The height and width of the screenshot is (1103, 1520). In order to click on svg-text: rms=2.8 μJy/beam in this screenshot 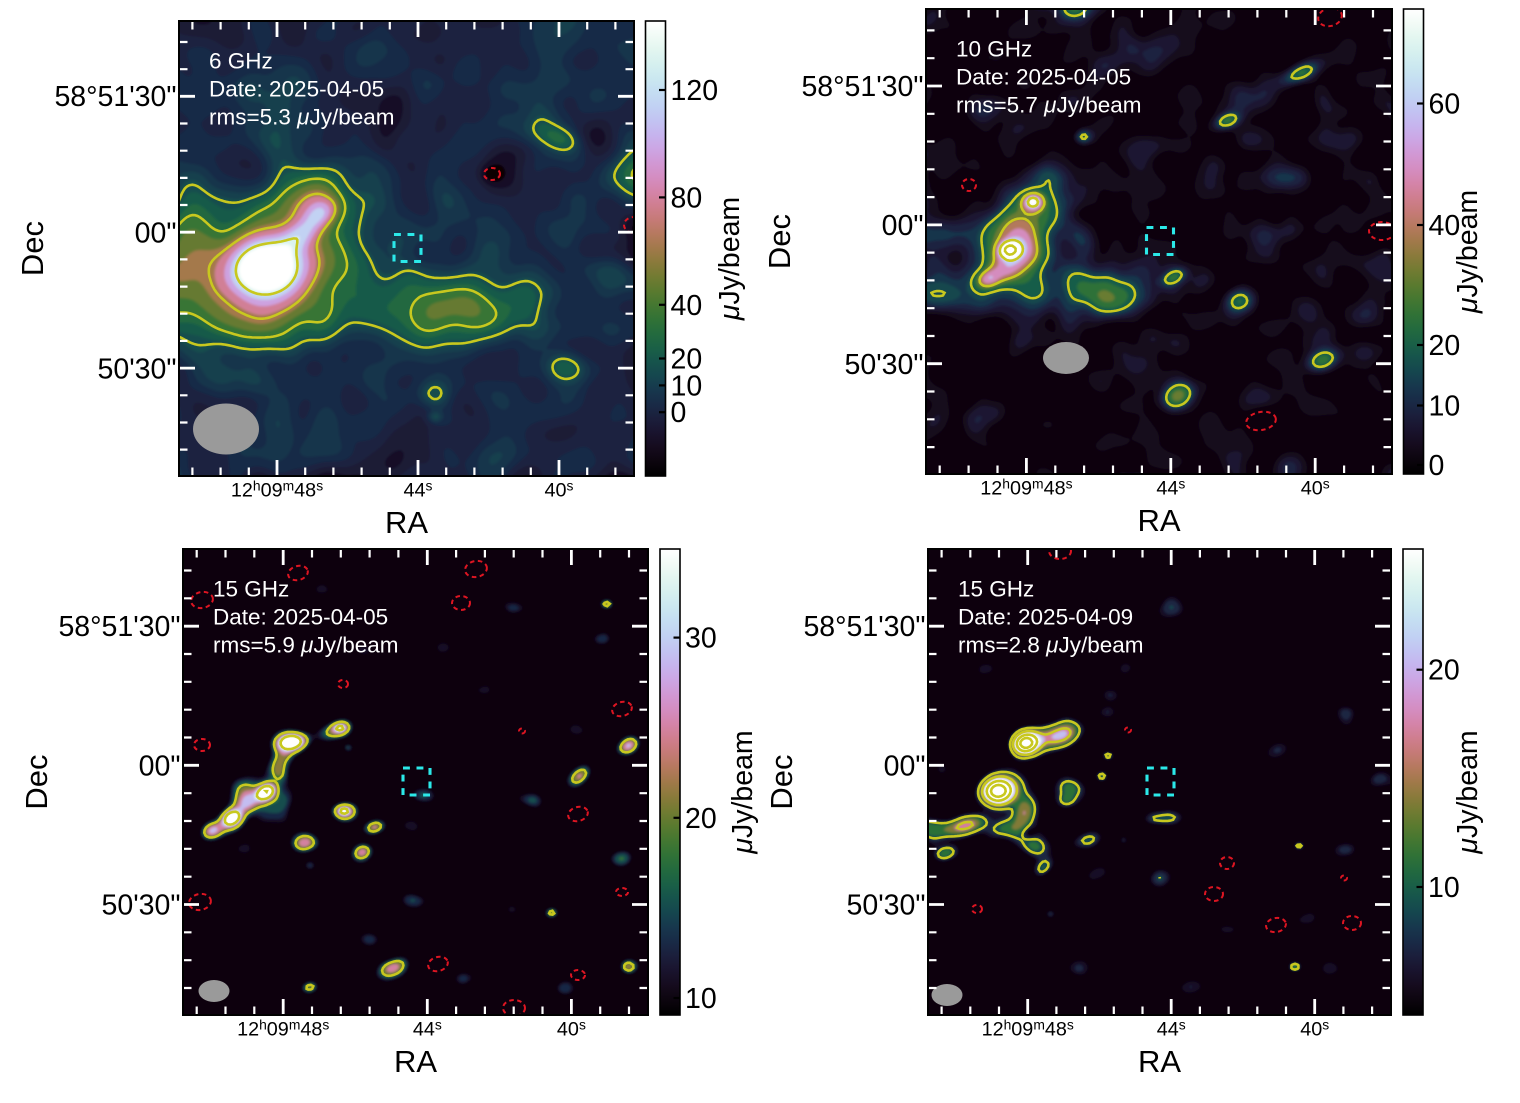, I will do `click(1051, 645)`.